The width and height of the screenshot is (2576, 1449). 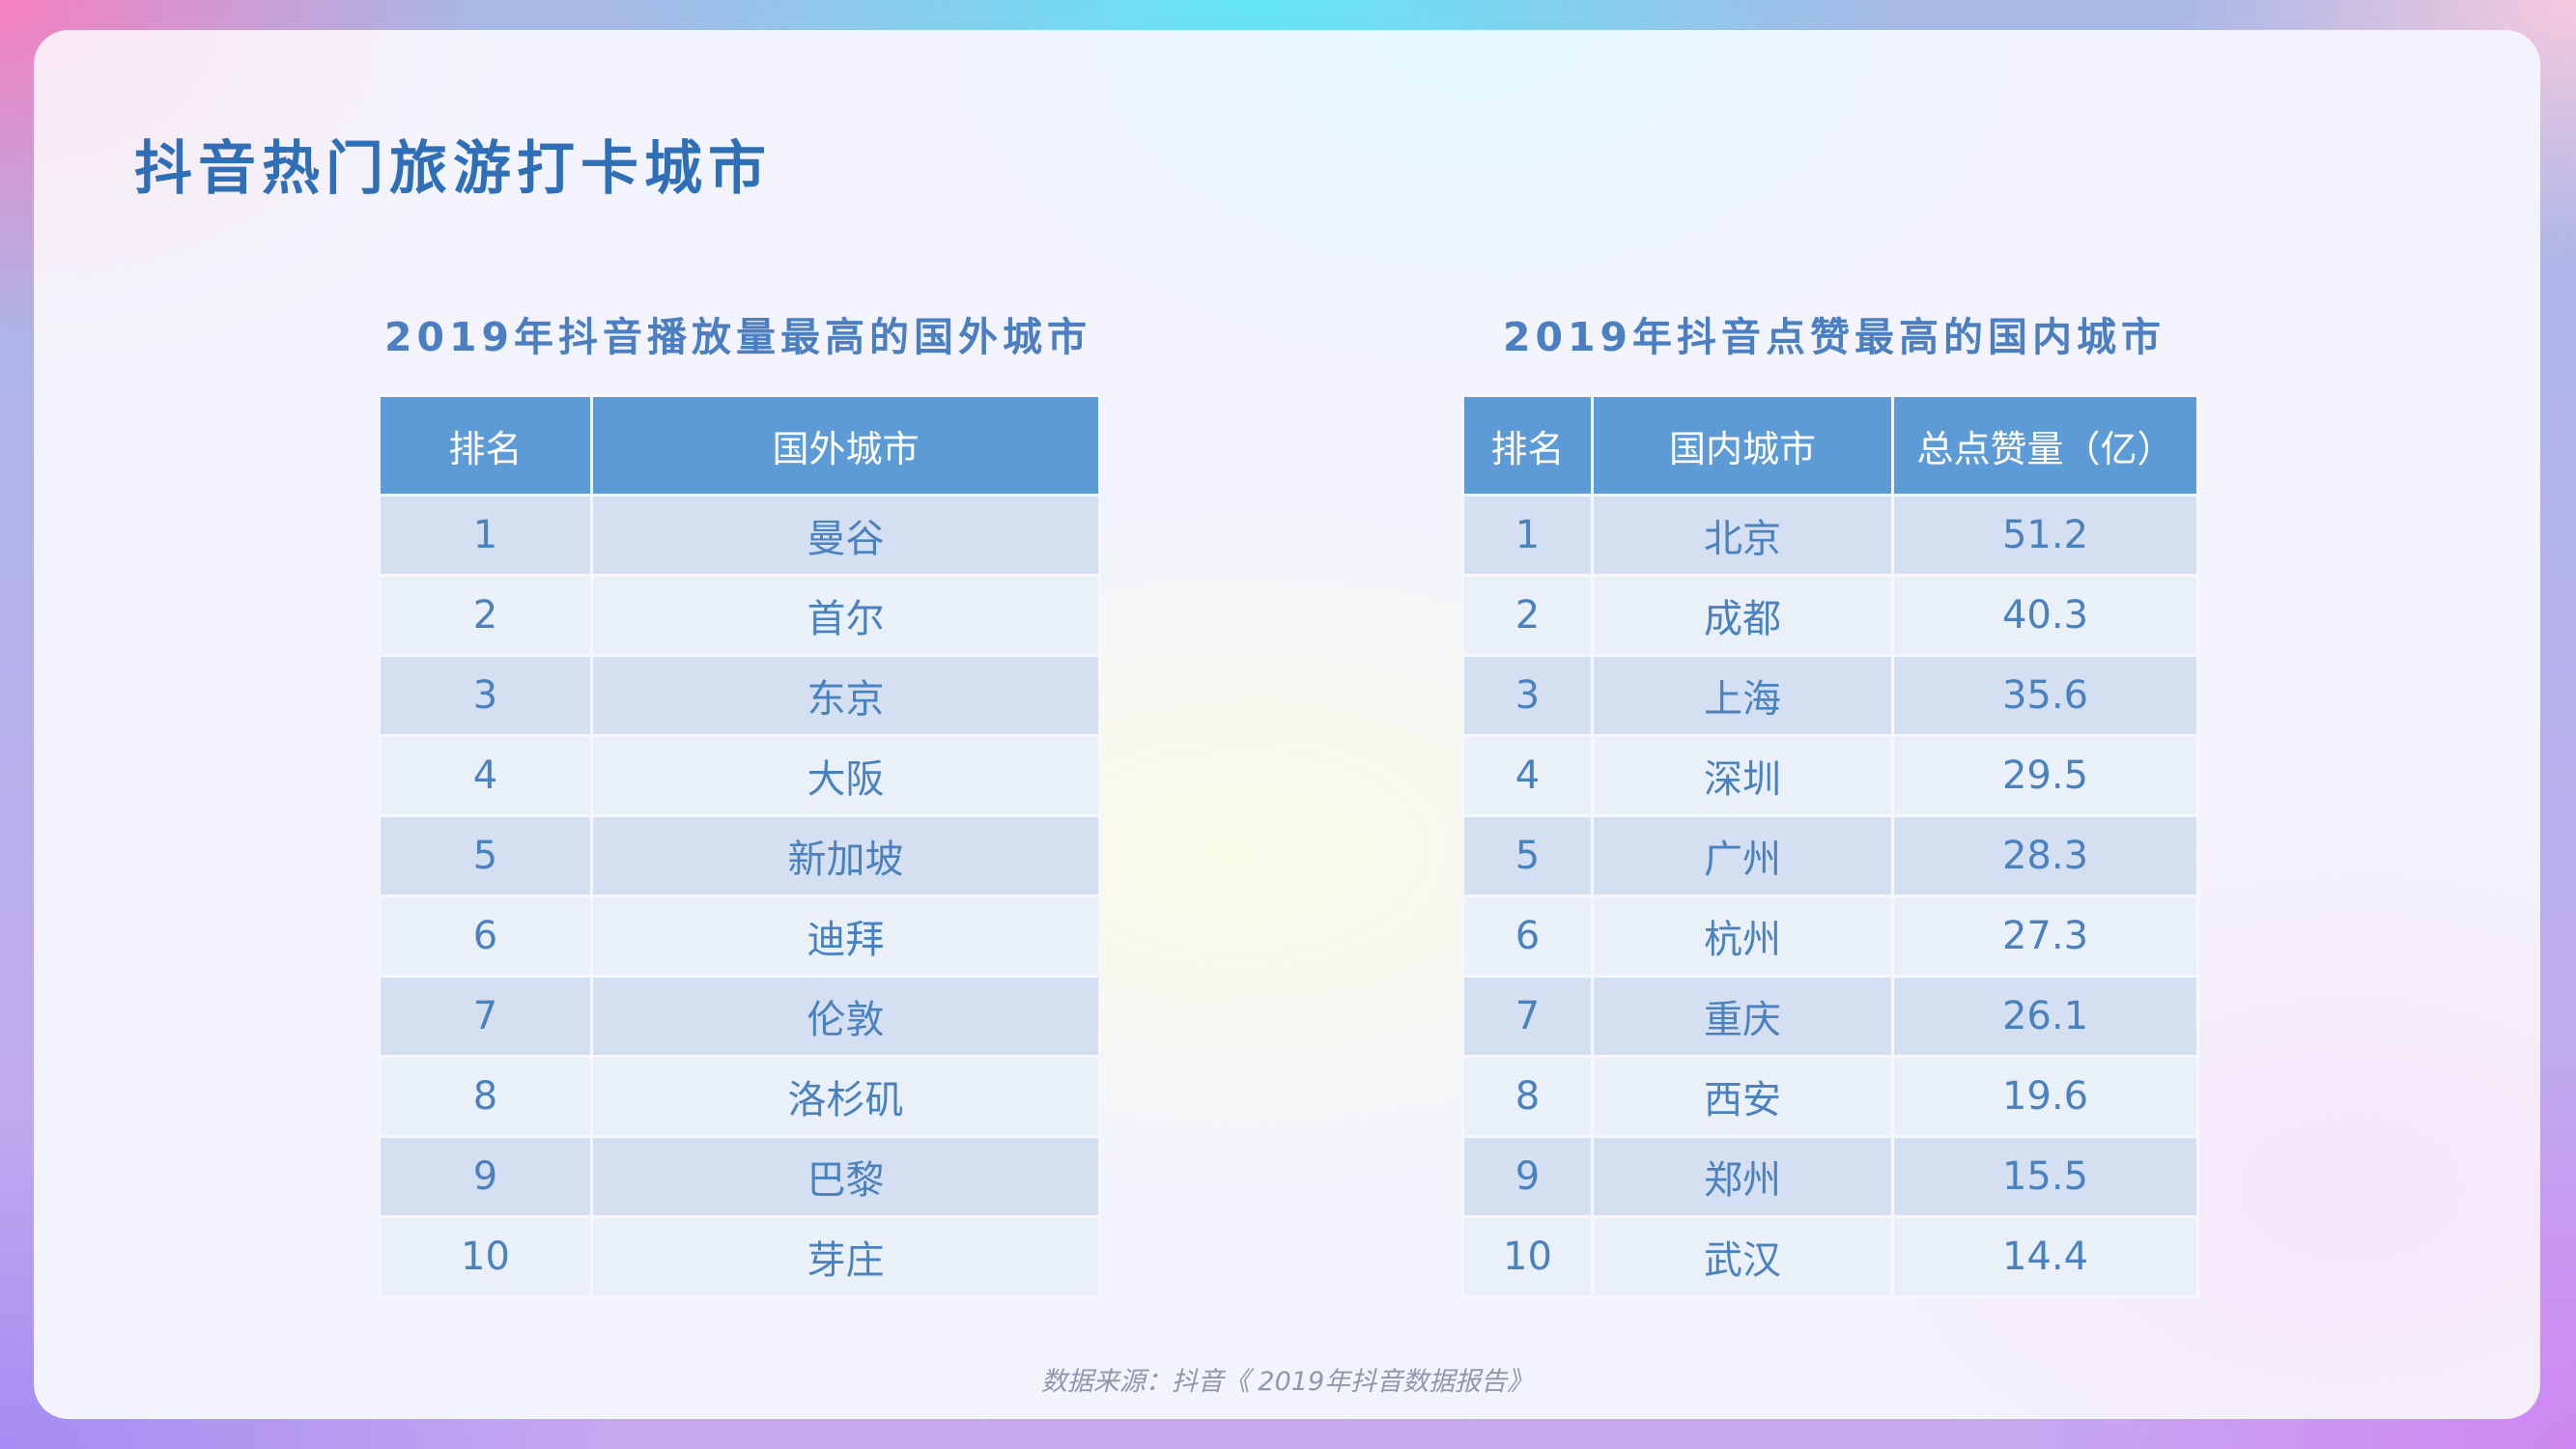 What do you see at coordinates (845, 615) in the screenshot?
I see `city-cell: 首尔` at bounding box center [845, 615].